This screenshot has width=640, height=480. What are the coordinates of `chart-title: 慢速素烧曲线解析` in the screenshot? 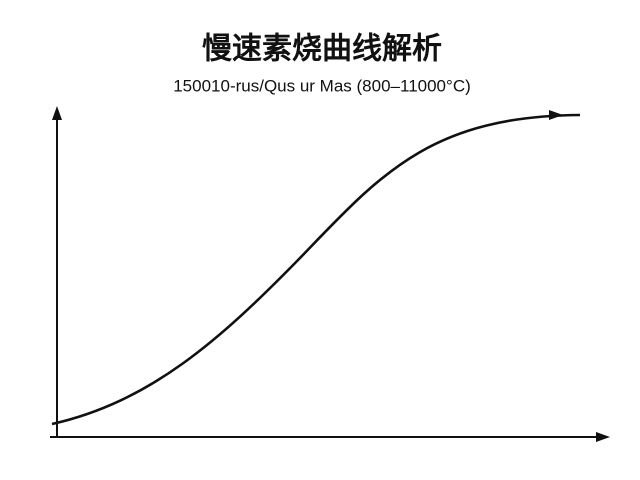 It's located at (322, 49).